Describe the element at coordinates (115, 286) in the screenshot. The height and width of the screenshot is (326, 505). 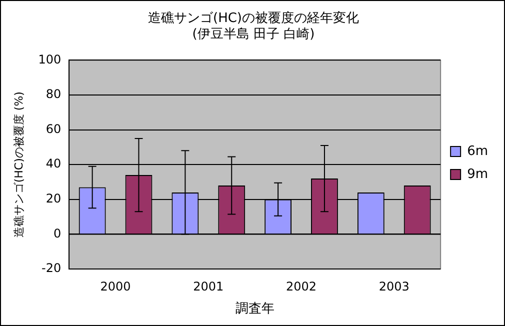
I see `x-tick-label: 2000` at that location.